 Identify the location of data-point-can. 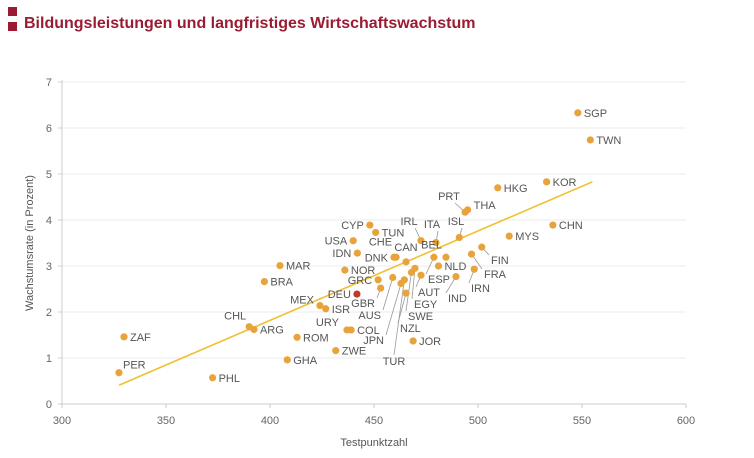
(406, 262).